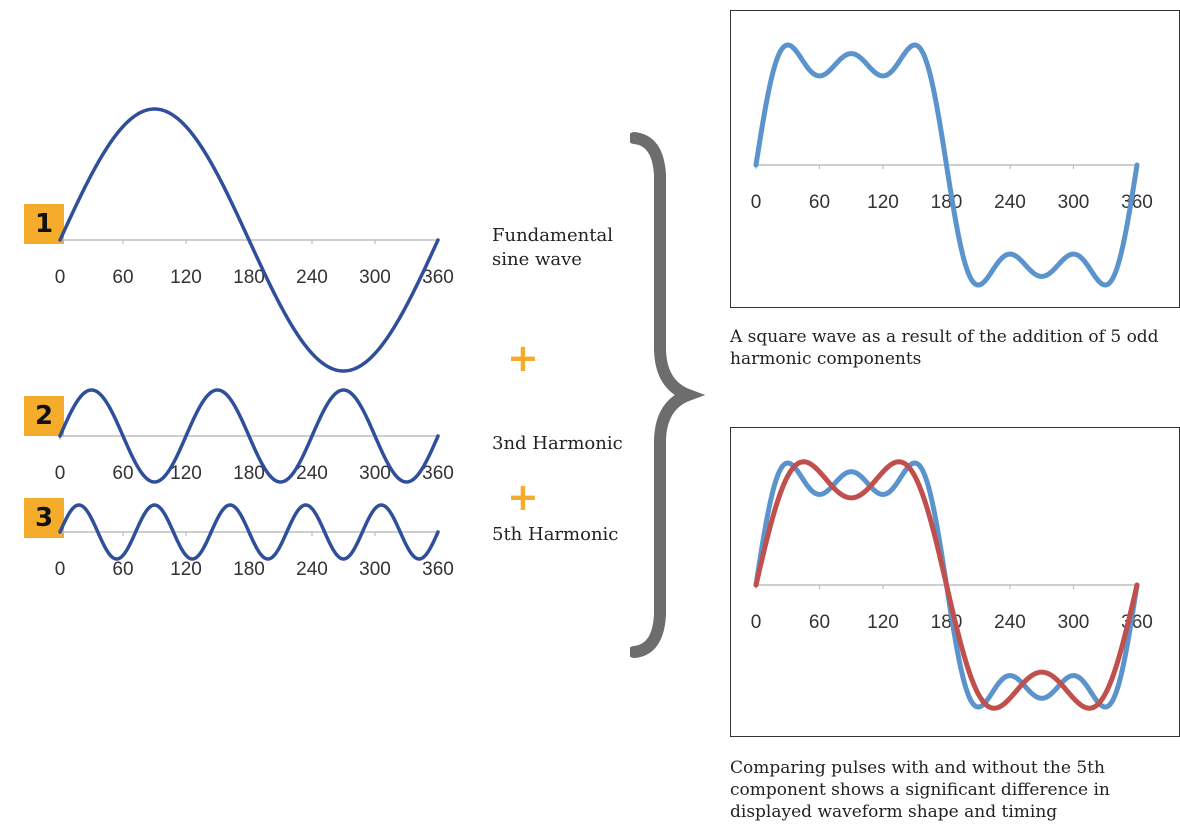 The width and height of the screenshot is (1180, 831). What do you see at coordinates (312, 277) in the screenshot?
I see `fundamental-tick-label-240: 240` at bounding box center [312, 277].